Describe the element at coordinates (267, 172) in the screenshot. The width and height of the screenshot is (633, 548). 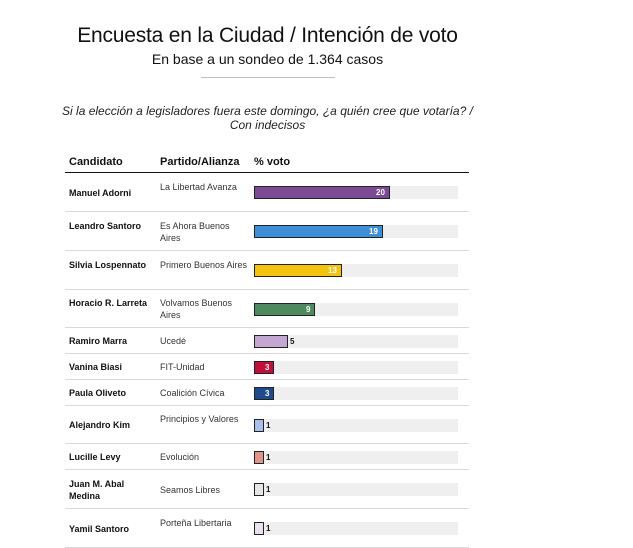
I see `header-underline` at that location.